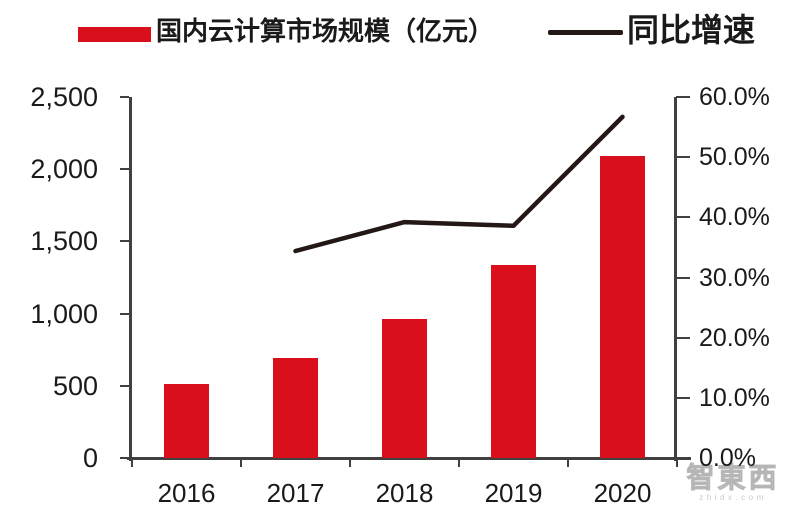  I want to click on y-axis-right-line, so click(675, 279).